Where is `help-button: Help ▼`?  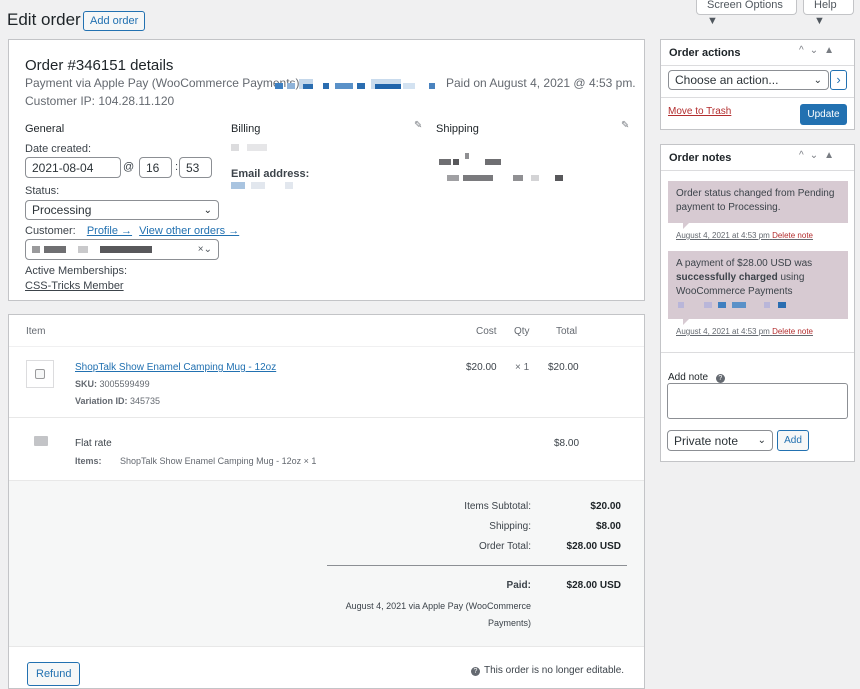
help-button: Help ▼ is located at coordinates (828, 13).